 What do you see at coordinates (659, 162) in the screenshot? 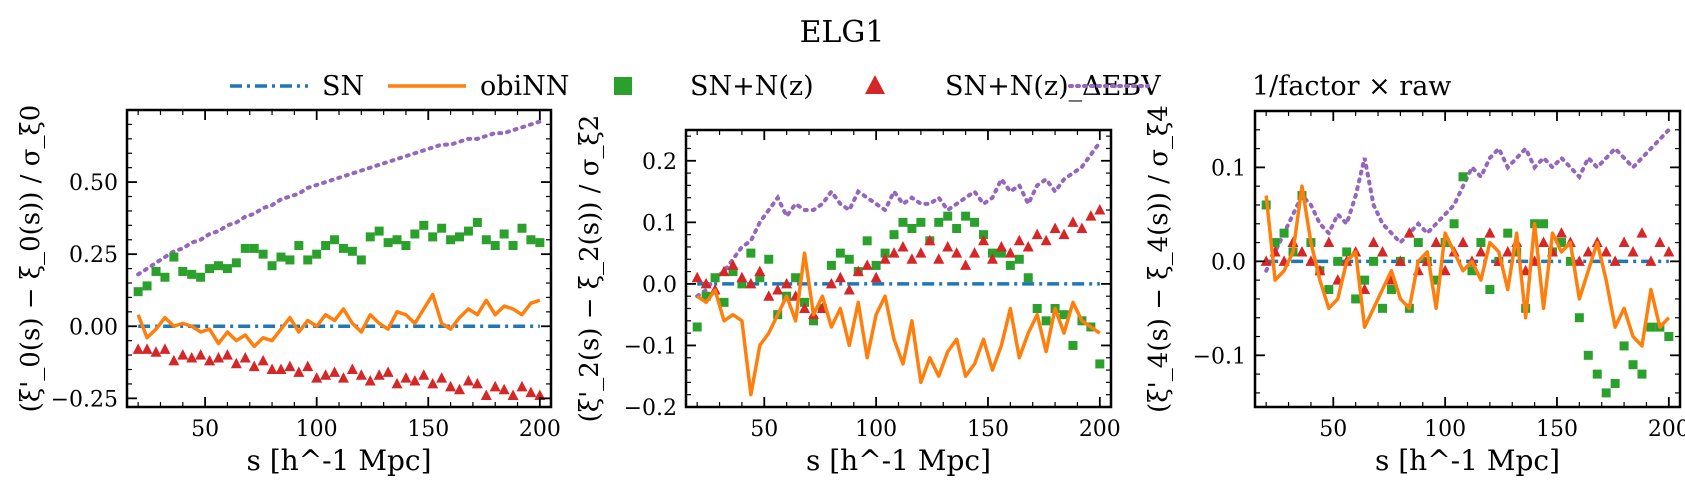
I see `y-tick-label: 0.2` at bounding box center [659, 162].